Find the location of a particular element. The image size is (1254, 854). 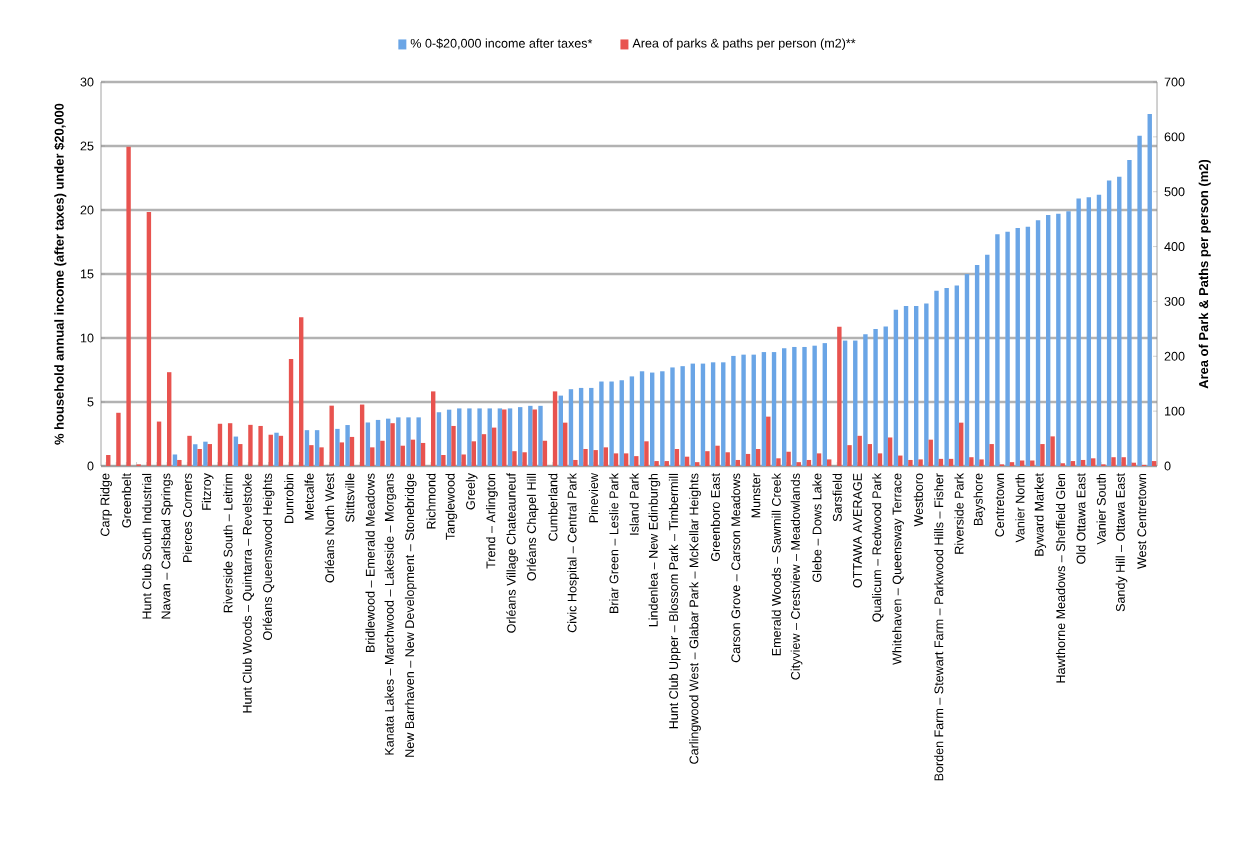

x-tick-label: Orléans Queenswood Heights is located at coordinates (268, 556).